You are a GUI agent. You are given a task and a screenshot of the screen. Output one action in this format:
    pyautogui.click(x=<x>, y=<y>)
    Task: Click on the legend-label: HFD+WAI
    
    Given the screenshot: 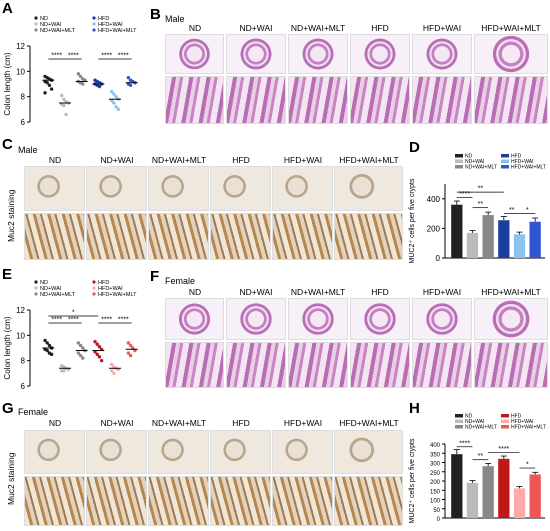 What is the action you would take?
    pyautogui.click(x=522, y=422)
    